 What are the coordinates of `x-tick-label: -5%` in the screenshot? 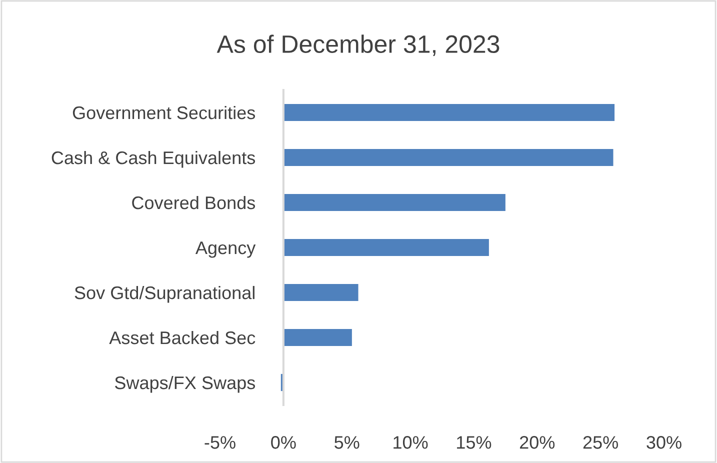 It's located at (220, 442).